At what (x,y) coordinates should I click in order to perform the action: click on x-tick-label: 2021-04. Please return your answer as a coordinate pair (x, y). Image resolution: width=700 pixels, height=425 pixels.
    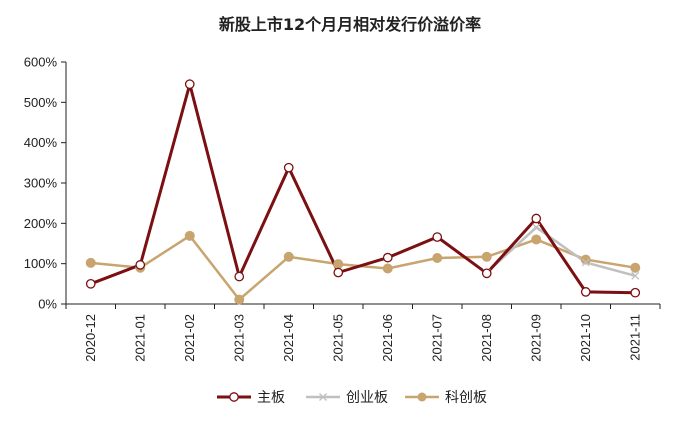
    Looking at the image, I should click on (288, 338).